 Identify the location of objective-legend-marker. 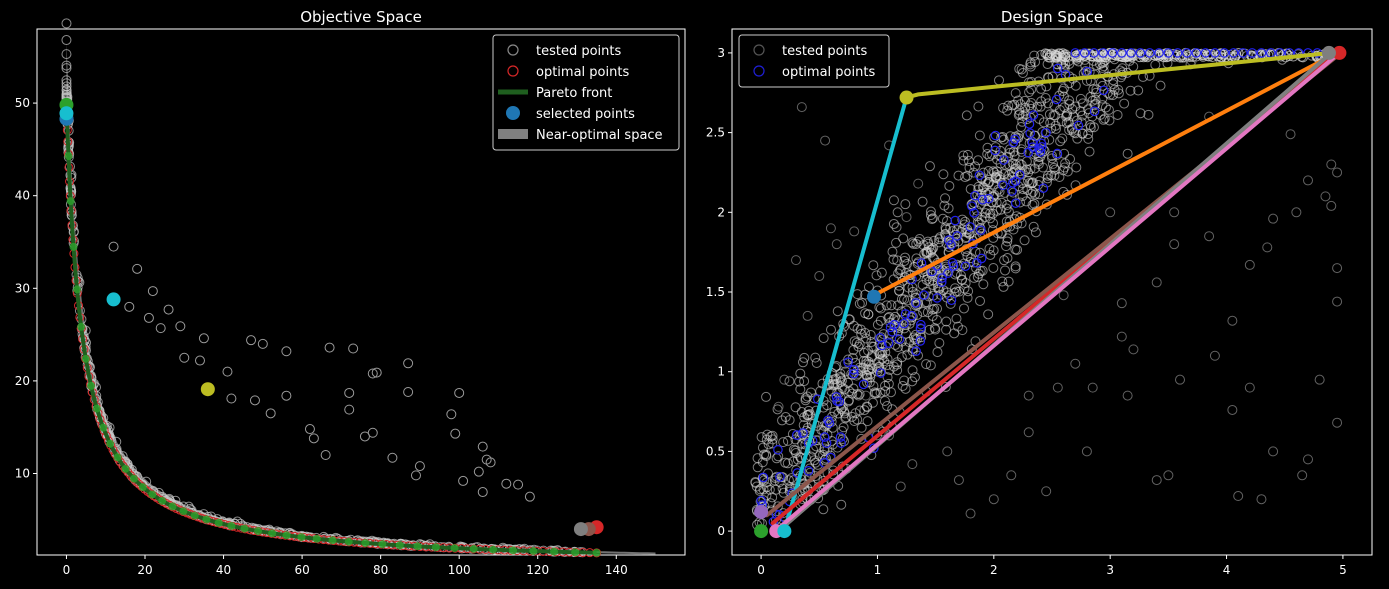
(513, 50).